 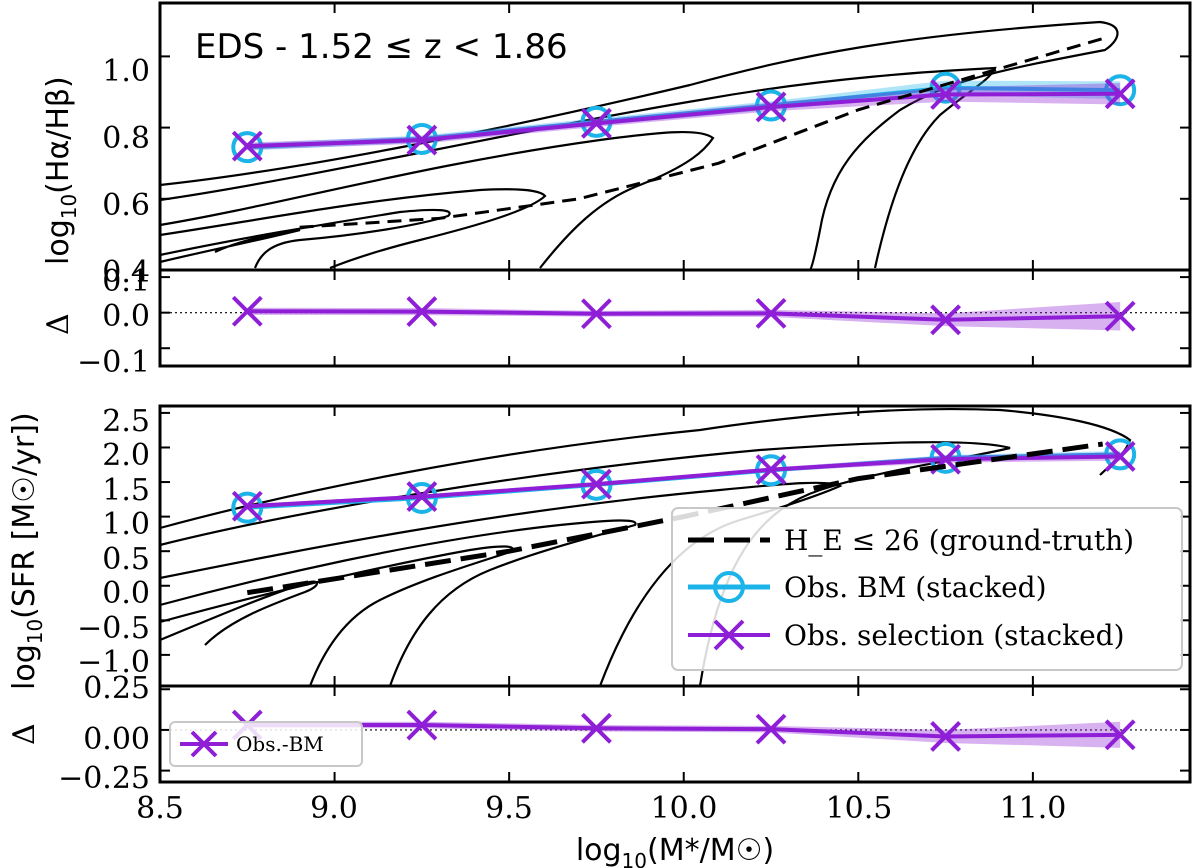 I want to click on delta-legend-label: Obs.-BM, so click(x=280, y=744).